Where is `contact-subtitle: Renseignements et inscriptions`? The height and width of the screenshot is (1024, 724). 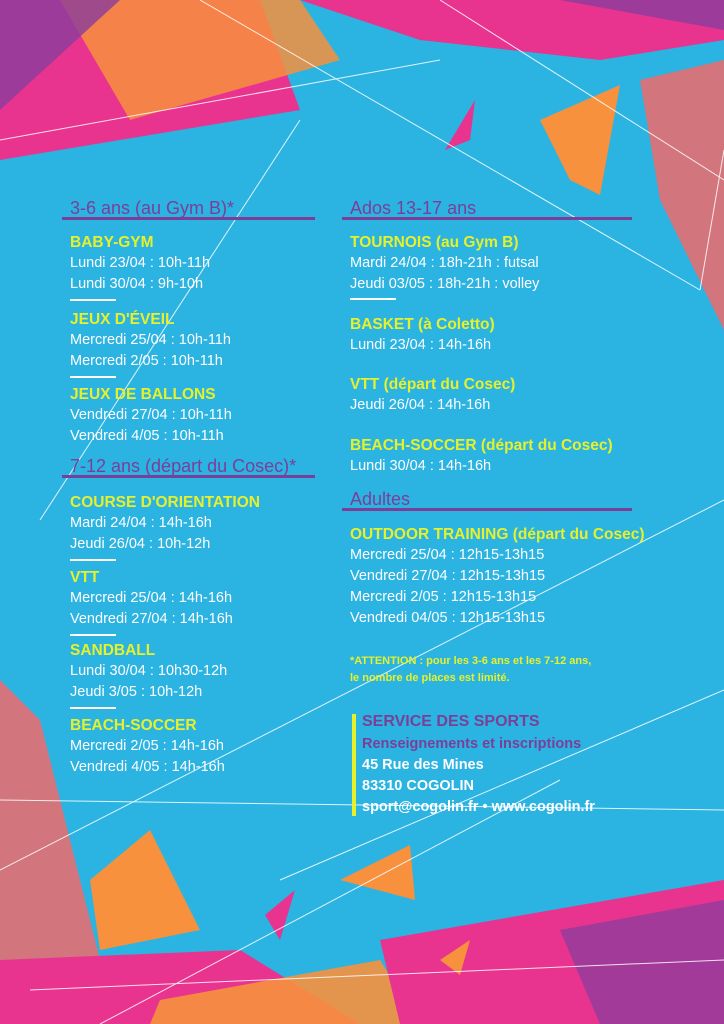 contact-subtitle: Renseignements et inscriptions is located at coordinates (472, 744).